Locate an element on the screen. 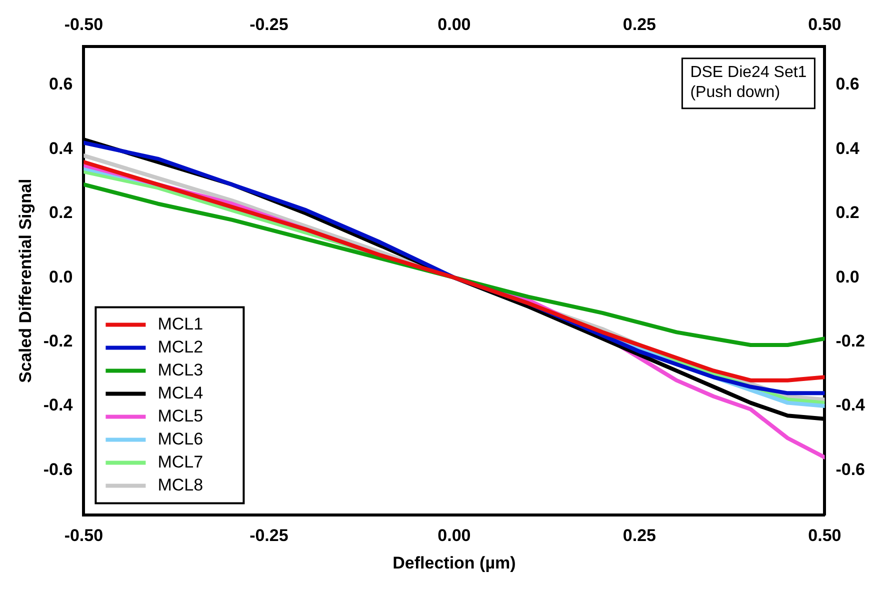  y2-tick-label: 0.6 is located at coordinates (848, 84).